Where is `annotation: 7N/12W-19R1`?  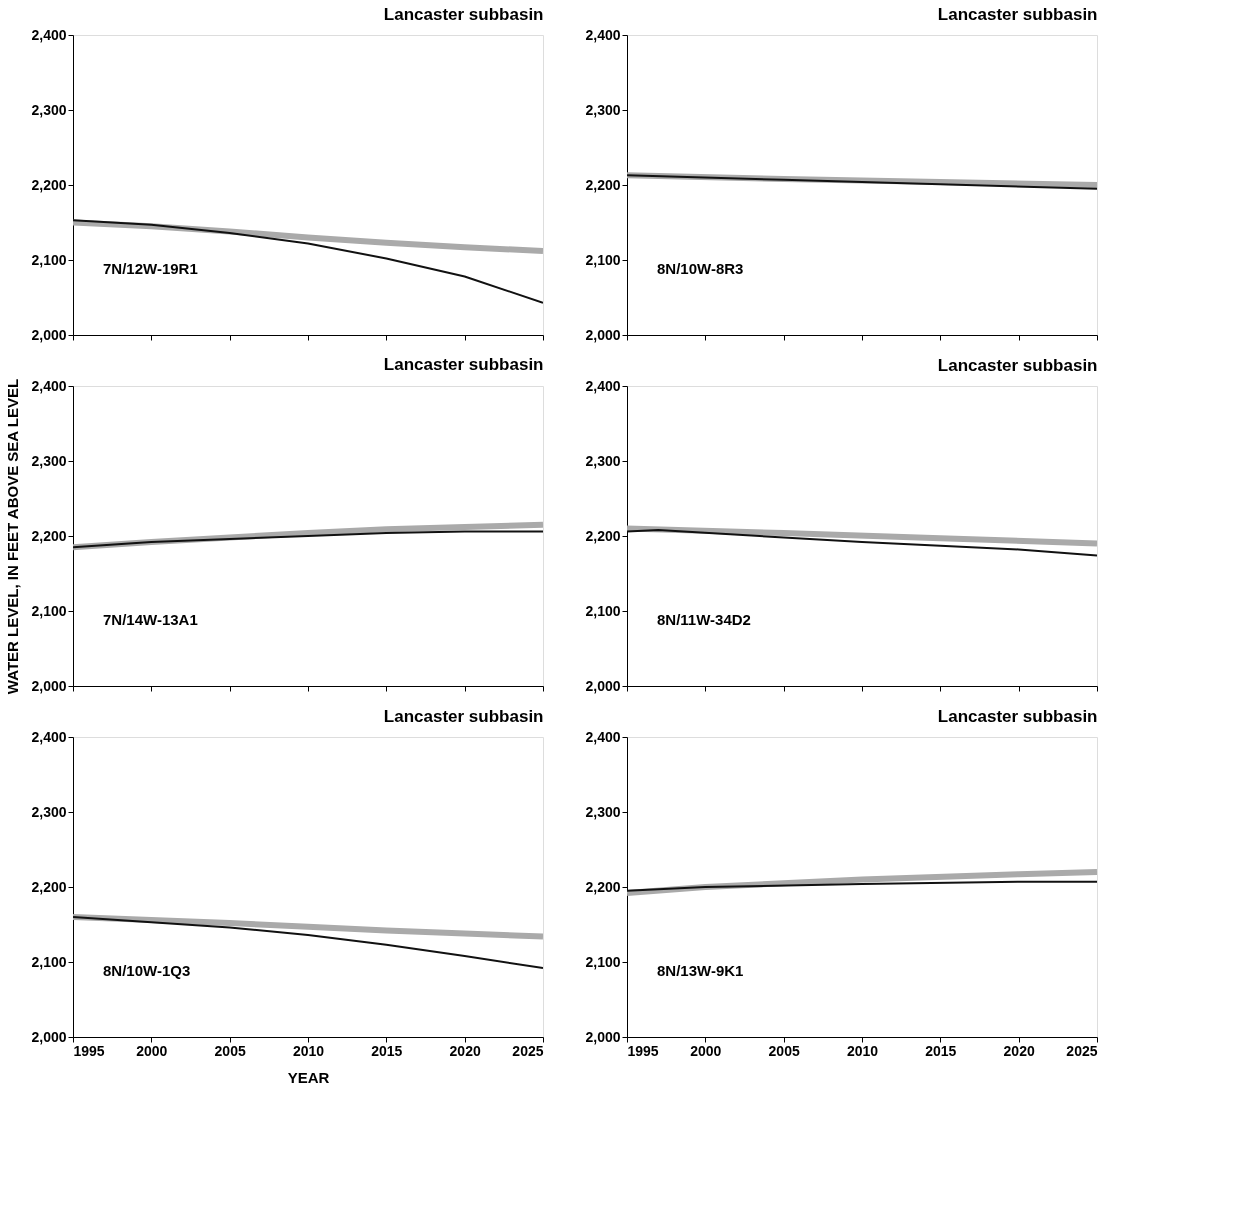 annotation: 7N/12W-19R1 is located at coordinates (150, 268).